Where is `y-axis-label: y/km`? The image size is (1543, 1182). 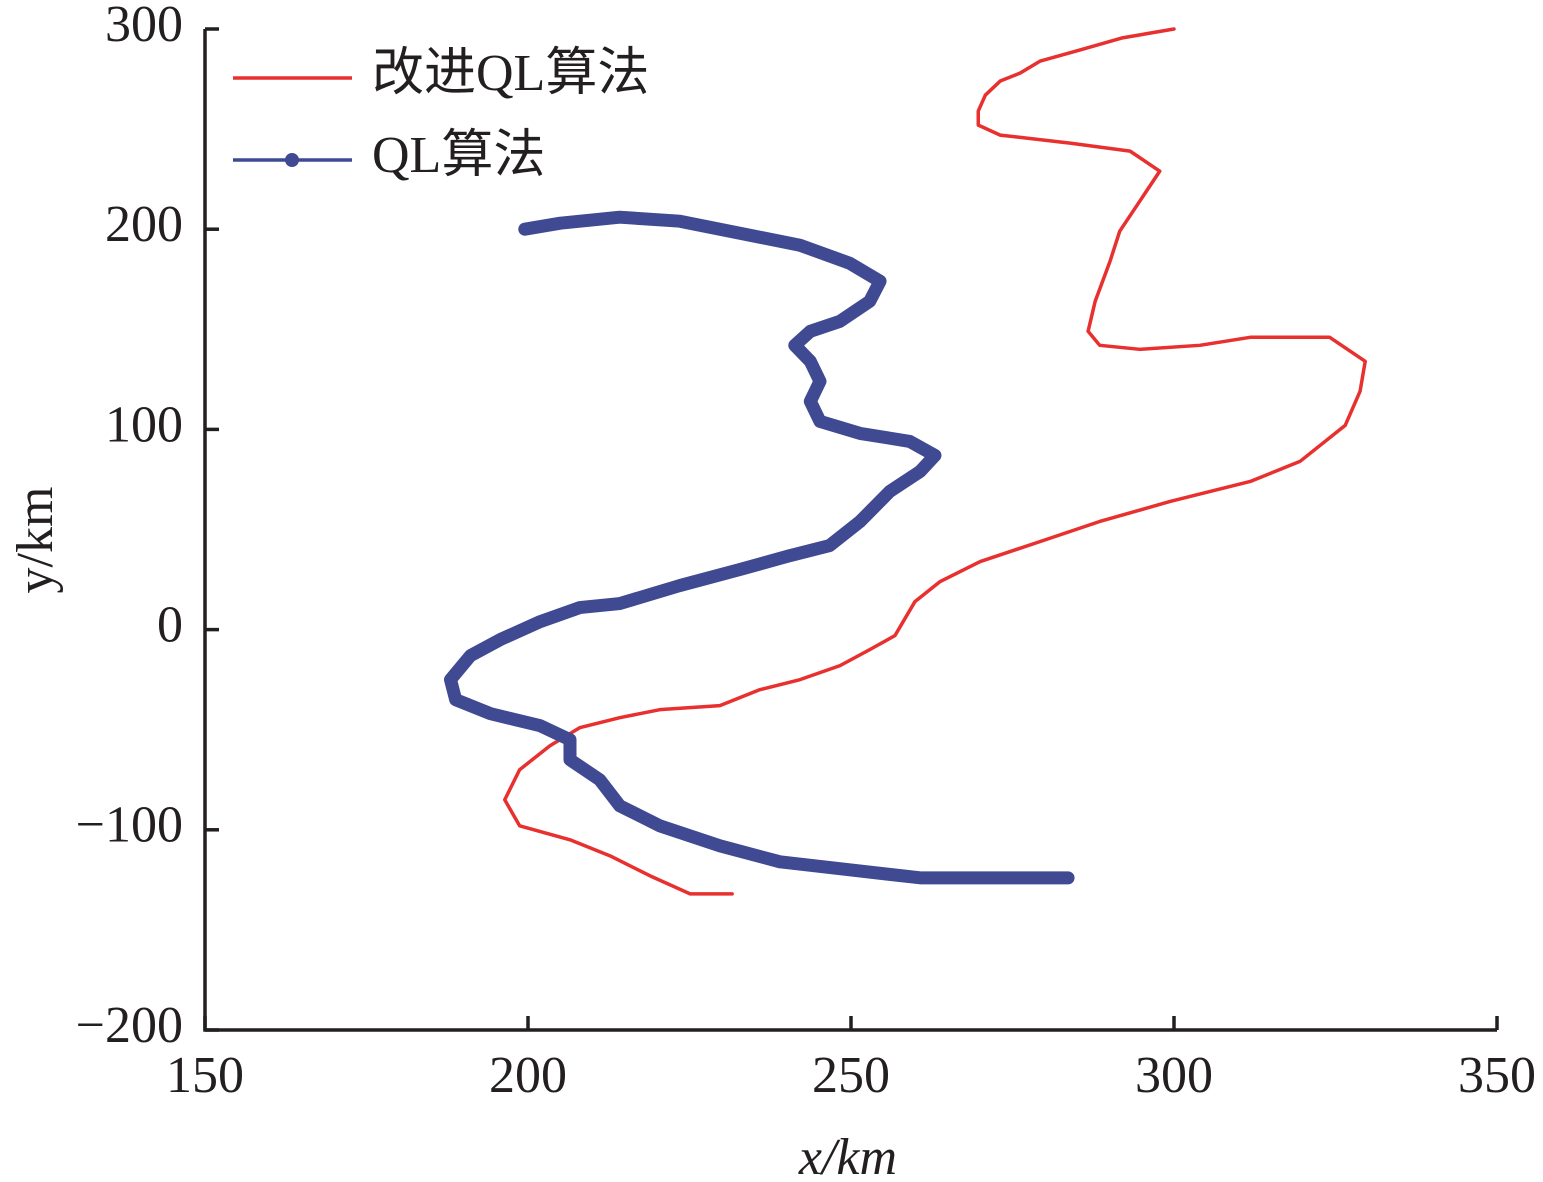 y-axis-label: y/km is located at coordinates (35, 540).